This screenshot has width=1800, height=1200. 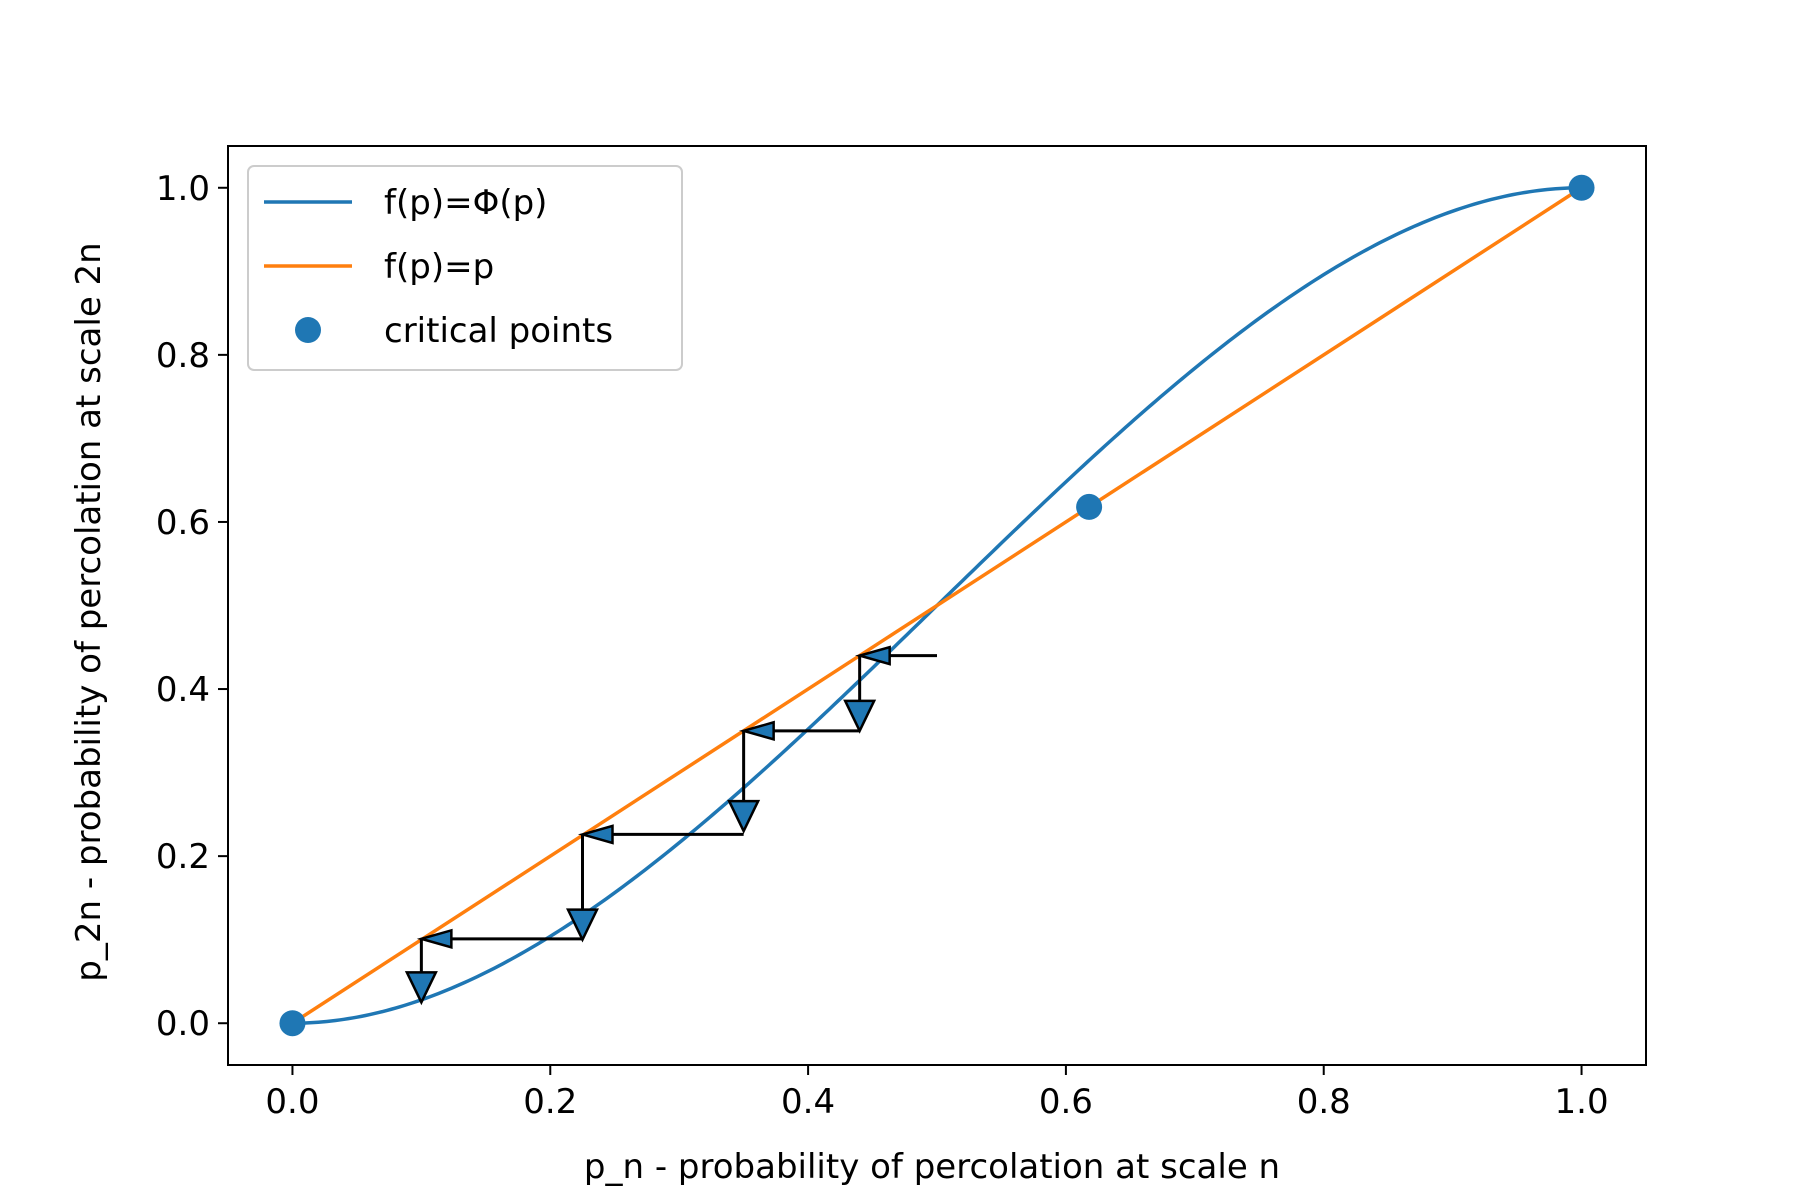 I want to click on legend-item-identity: f(p)=p, so click(x=379, y=267).